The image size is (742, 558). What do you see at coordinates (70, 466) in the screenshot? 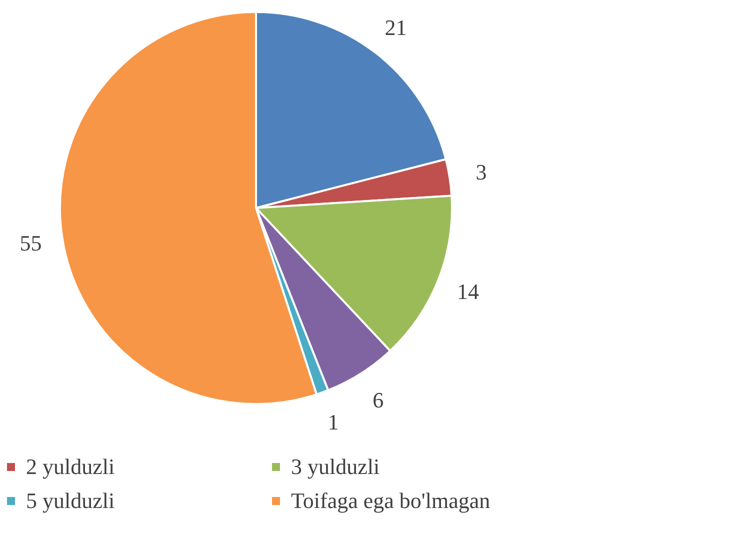
I see `legend-label: 2 yulduzli` at bounding box center [70, 466].